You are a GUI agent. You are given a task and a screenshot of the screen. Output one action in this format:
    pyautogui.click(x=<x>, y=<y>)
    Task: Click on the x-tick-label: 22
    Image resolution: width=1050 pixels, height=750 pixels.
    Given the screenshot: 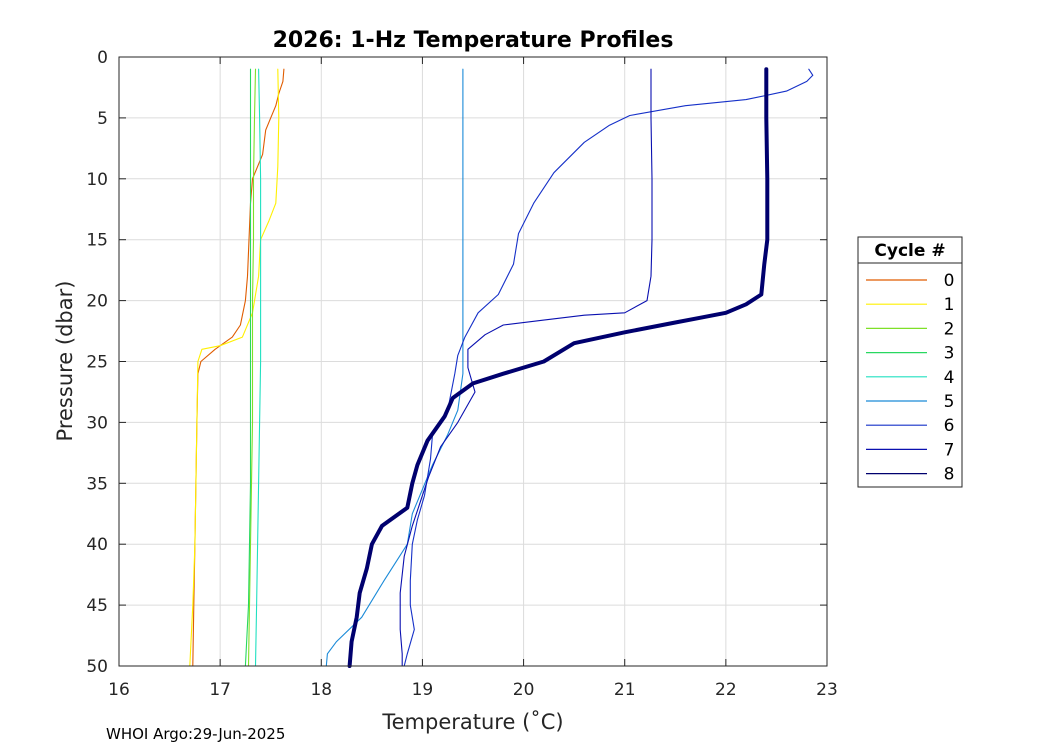 What is the action you would take?
    pyautogui.click(x=726, y=690)
    